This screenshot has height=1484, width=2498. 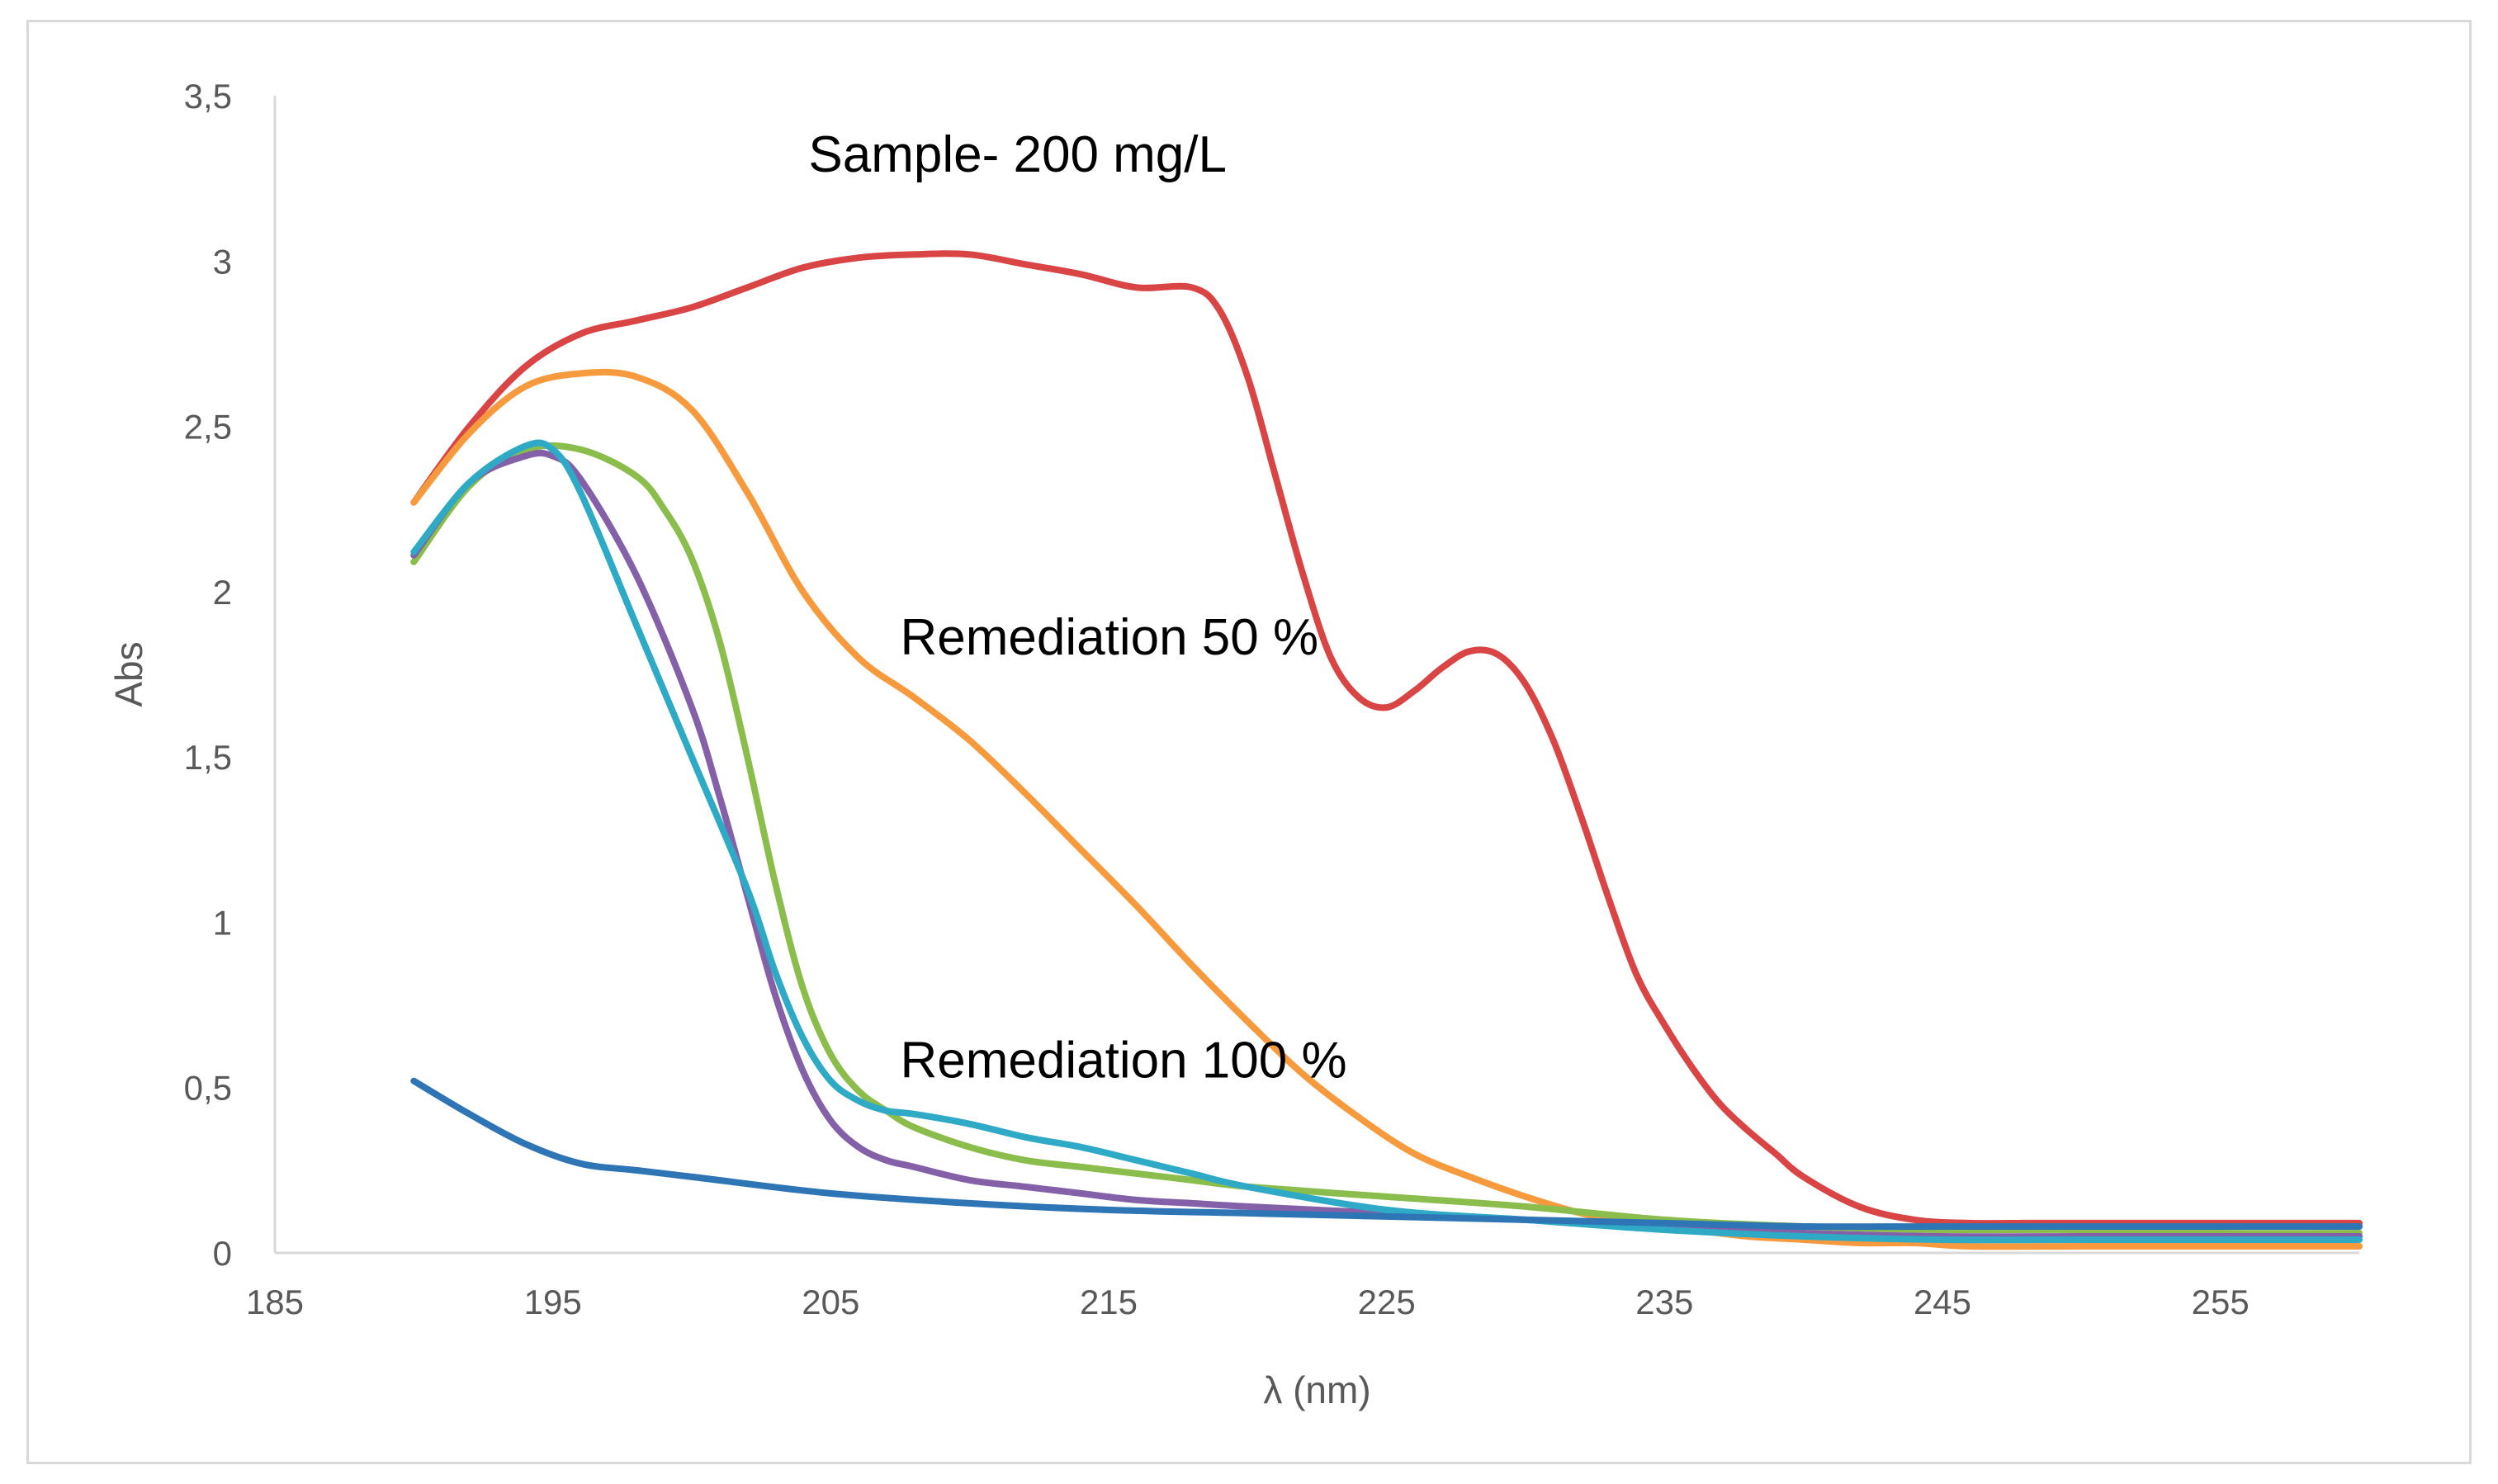 What do you see at coordinates (128, 674) in the screenshot?
I see `y-axis-title: Abs` at bounding box center [128, 674].